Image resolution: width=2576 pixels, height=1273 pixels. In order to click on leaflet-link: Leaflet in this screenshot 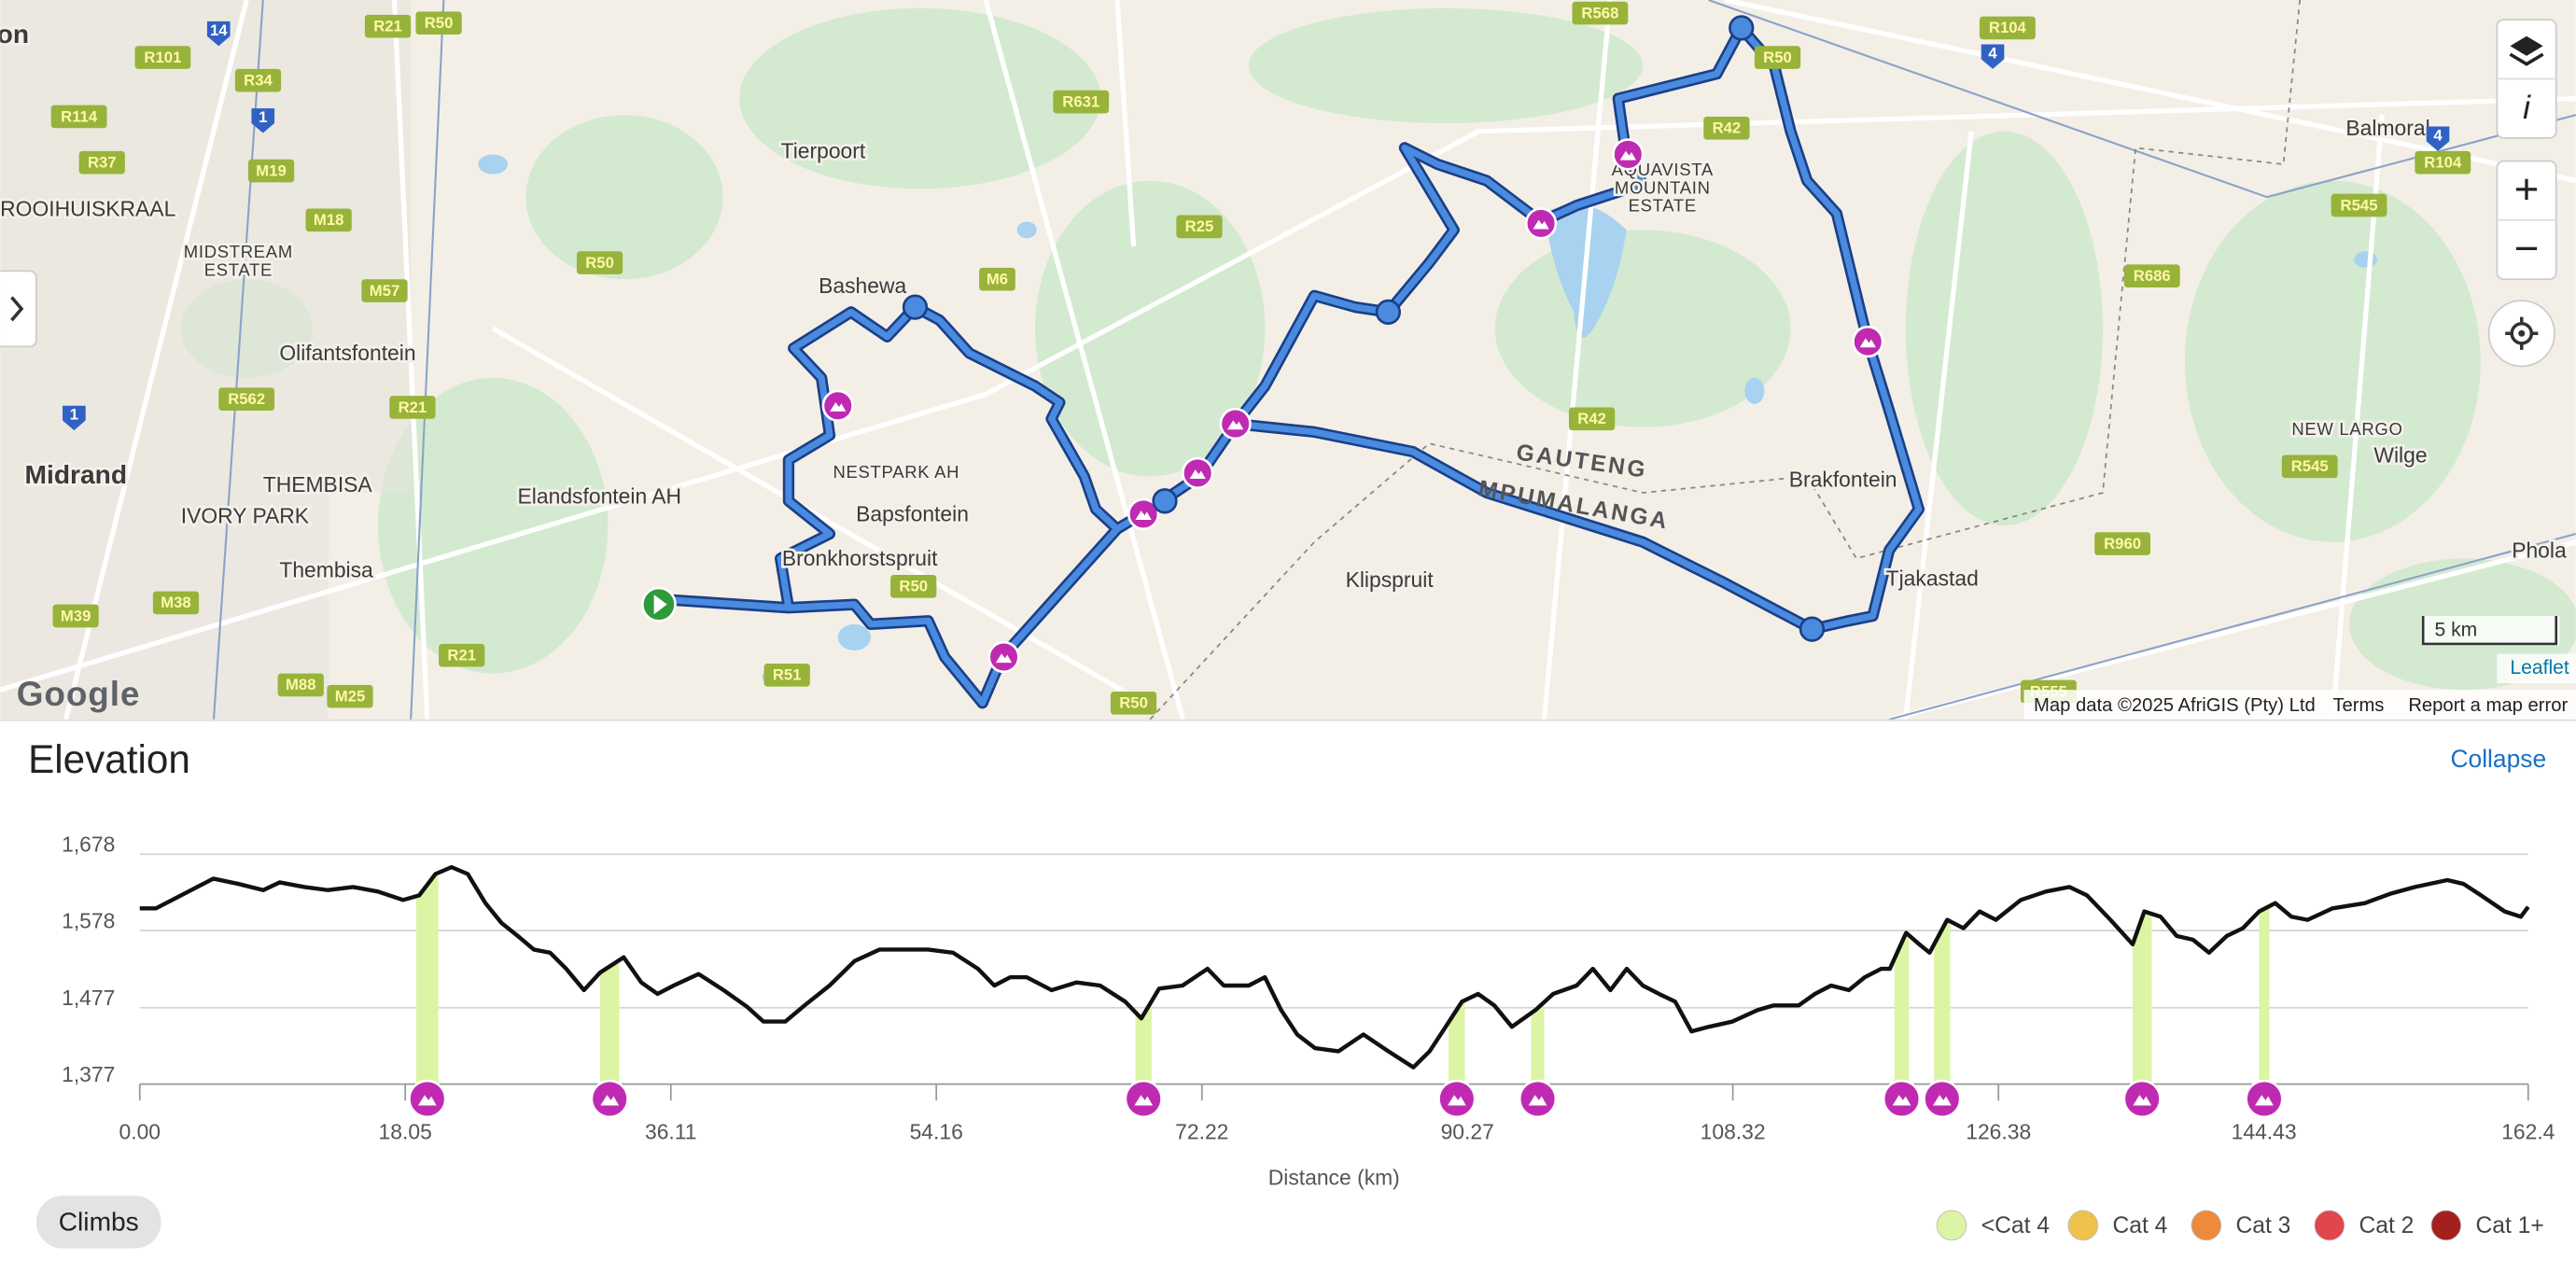, I will do `click(2539, 667)`.